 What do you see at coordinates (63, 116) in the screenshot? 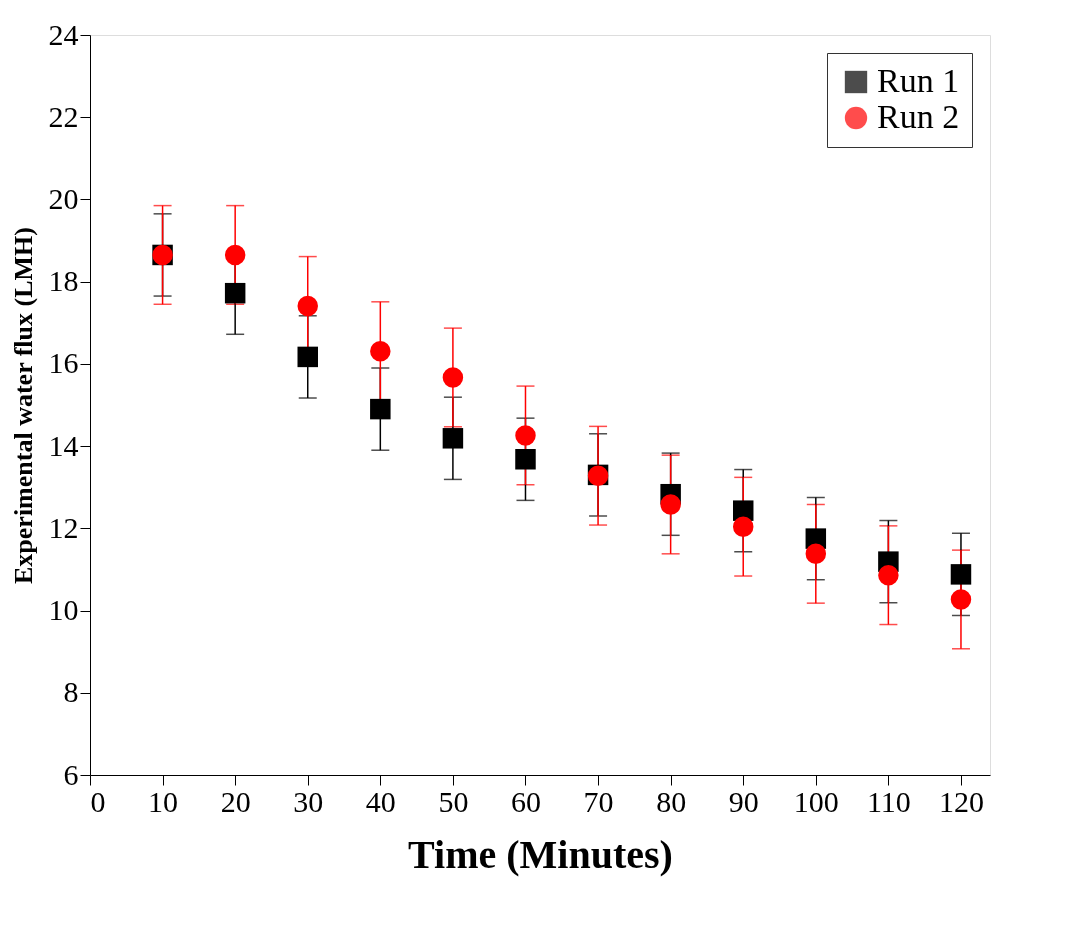
I see `y-tick-label: 22` at bounding box center [63, 116].